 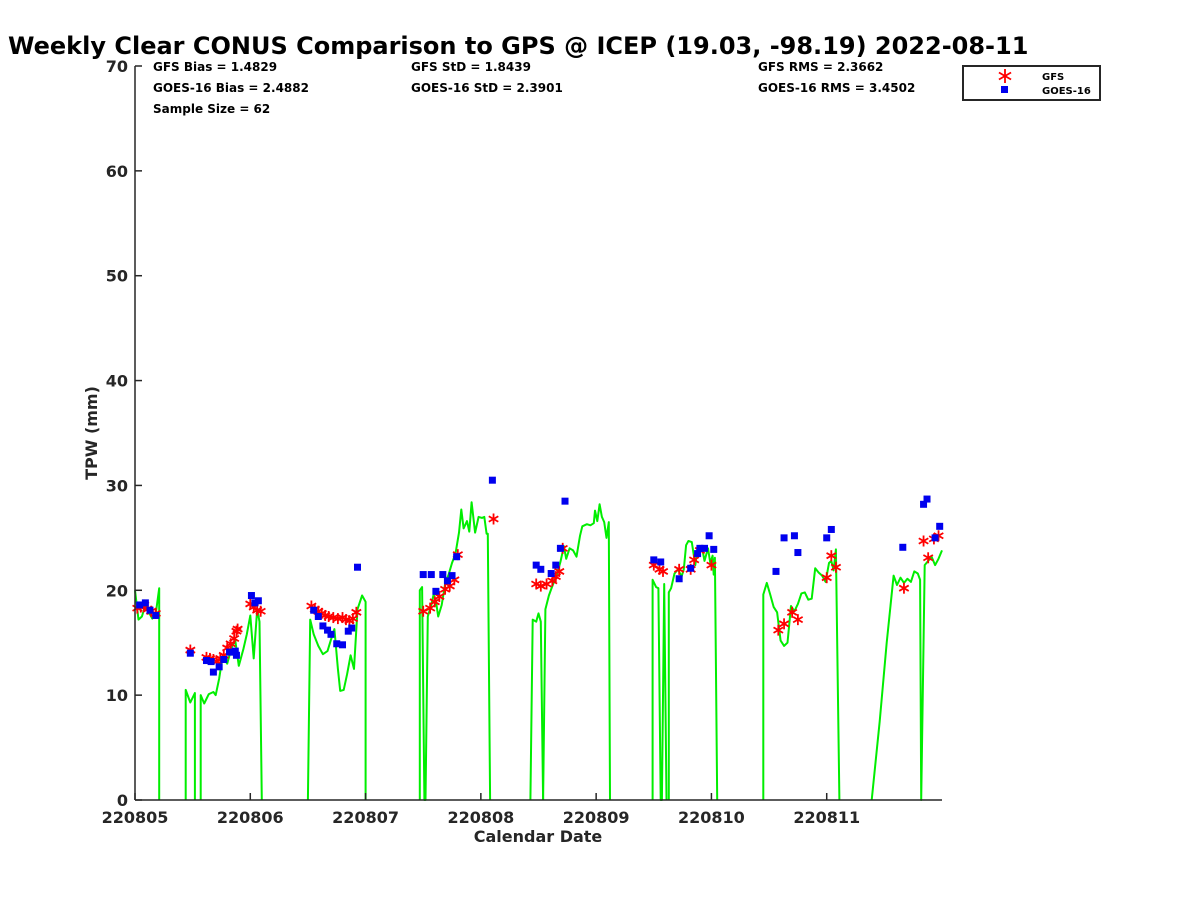 I want to click on goes-std-stat: GOES-16 StD = 2.3901, so click(x=487, y=88).